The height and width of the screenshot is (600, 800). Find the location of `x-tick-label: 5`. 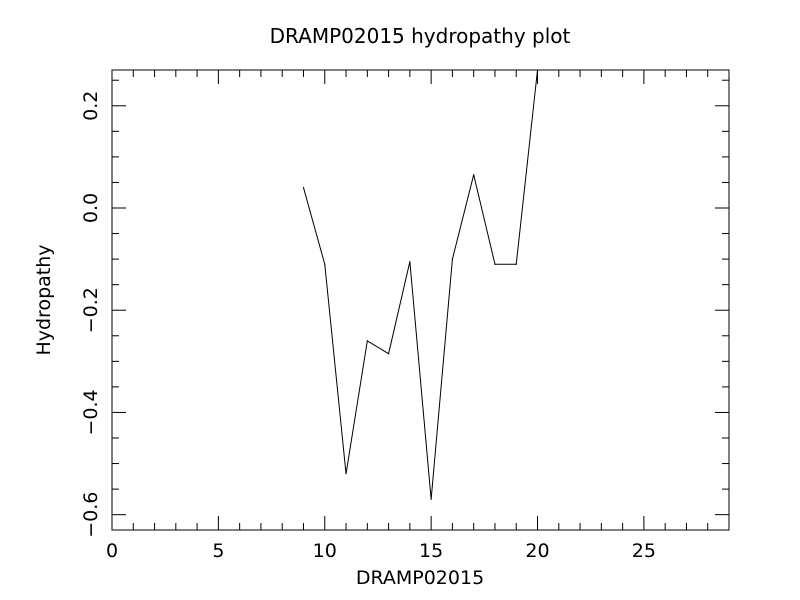

x-tick-label: 5 is located at coordinates (218, 551).